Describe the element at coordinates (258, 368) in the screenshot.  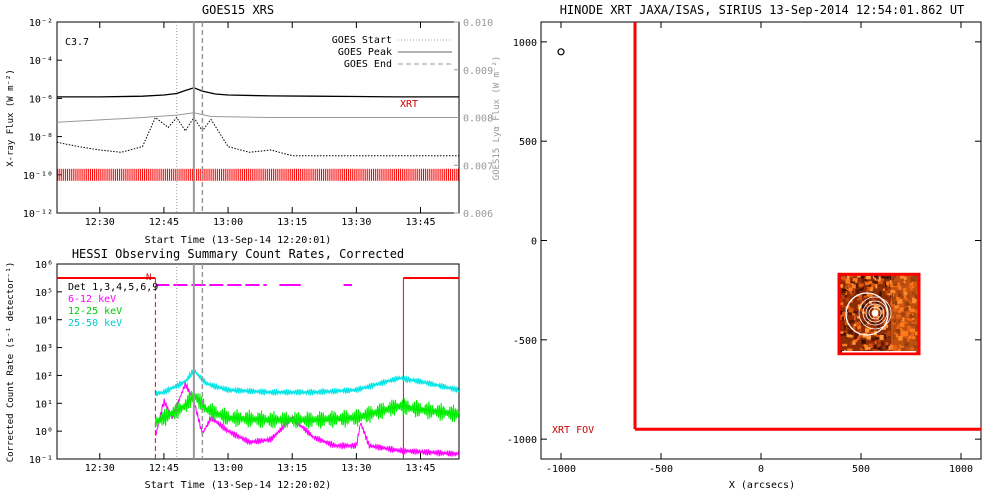
I see `hessi-state-bars` at that location.